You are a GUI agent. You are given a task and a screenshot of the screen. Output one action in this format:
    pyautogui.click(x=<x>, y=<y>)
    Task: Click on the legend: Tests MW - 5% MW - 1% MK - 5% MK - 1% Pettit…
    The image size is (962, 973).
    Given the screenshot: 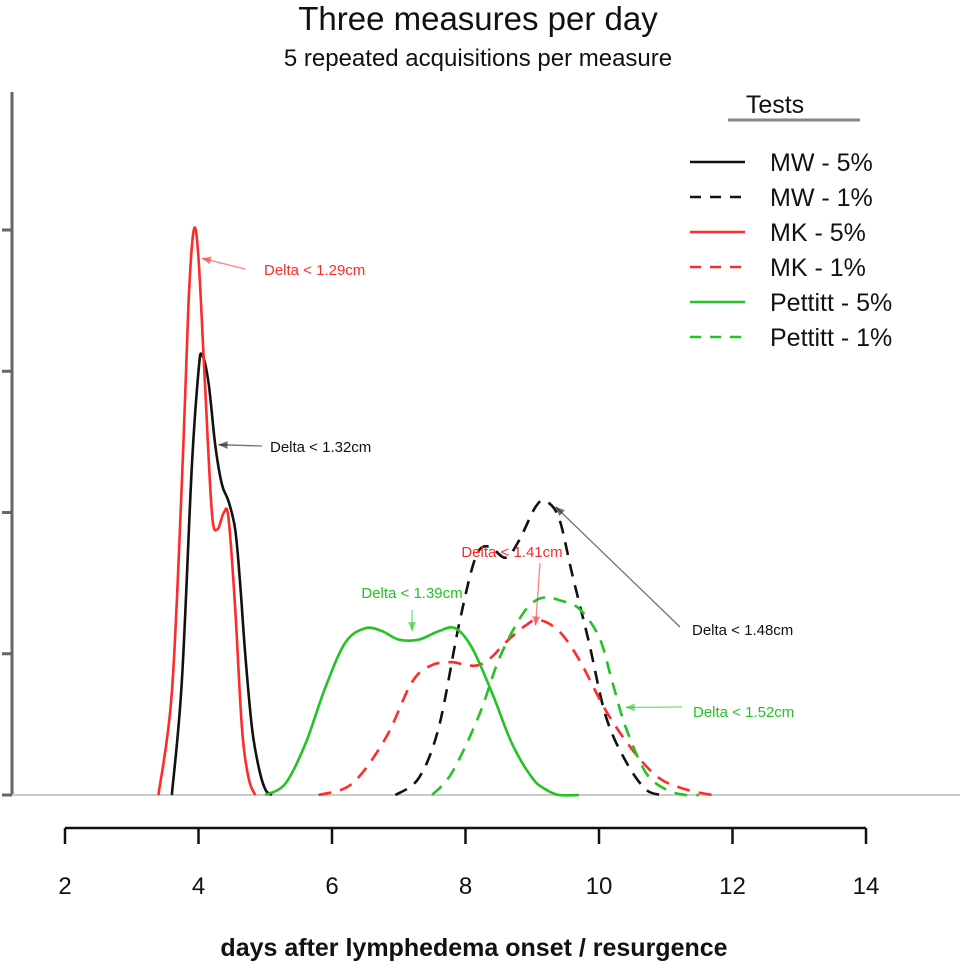 What is the action you would take?
    pyautogui.click(x=791, y=221)
    